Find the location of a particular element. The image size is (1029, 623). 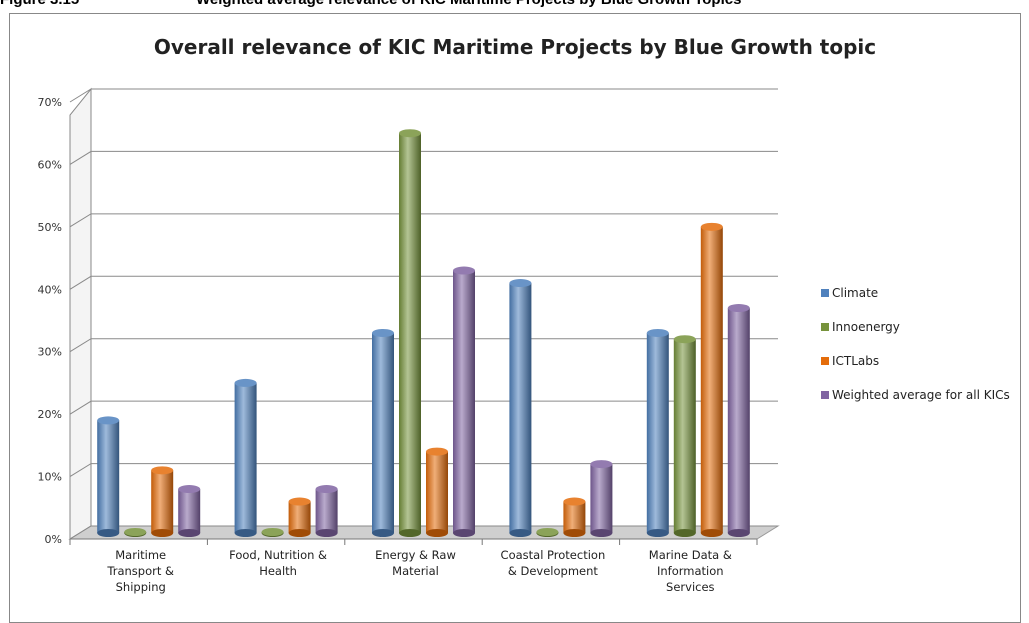

y-tick-label: 70% is located at coordinates (50, 102).